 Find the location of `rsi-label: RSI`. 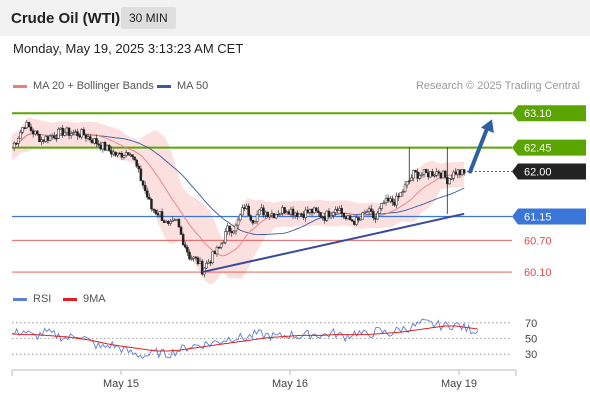

rsi-label: RSI is located at coordinates (42, 299).